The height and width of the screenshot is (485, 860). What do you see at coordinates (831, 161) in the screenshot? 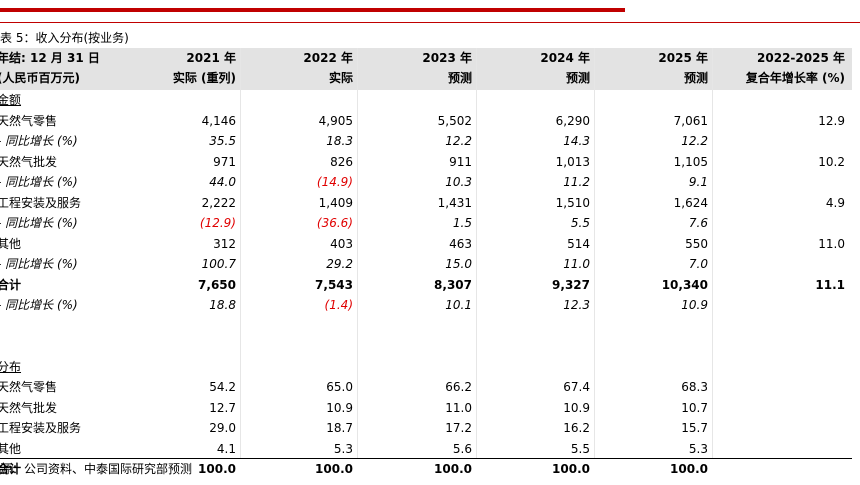
I see `item-row-cagr: 10.2` at bounding box center [831, 161].